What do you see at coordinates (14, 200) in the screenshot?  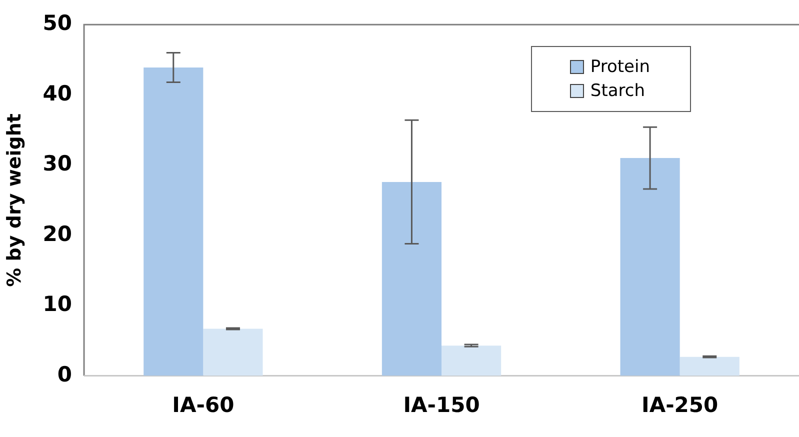 I see `y-axis-title: % by dry weight` at bounding box center [14, 200].